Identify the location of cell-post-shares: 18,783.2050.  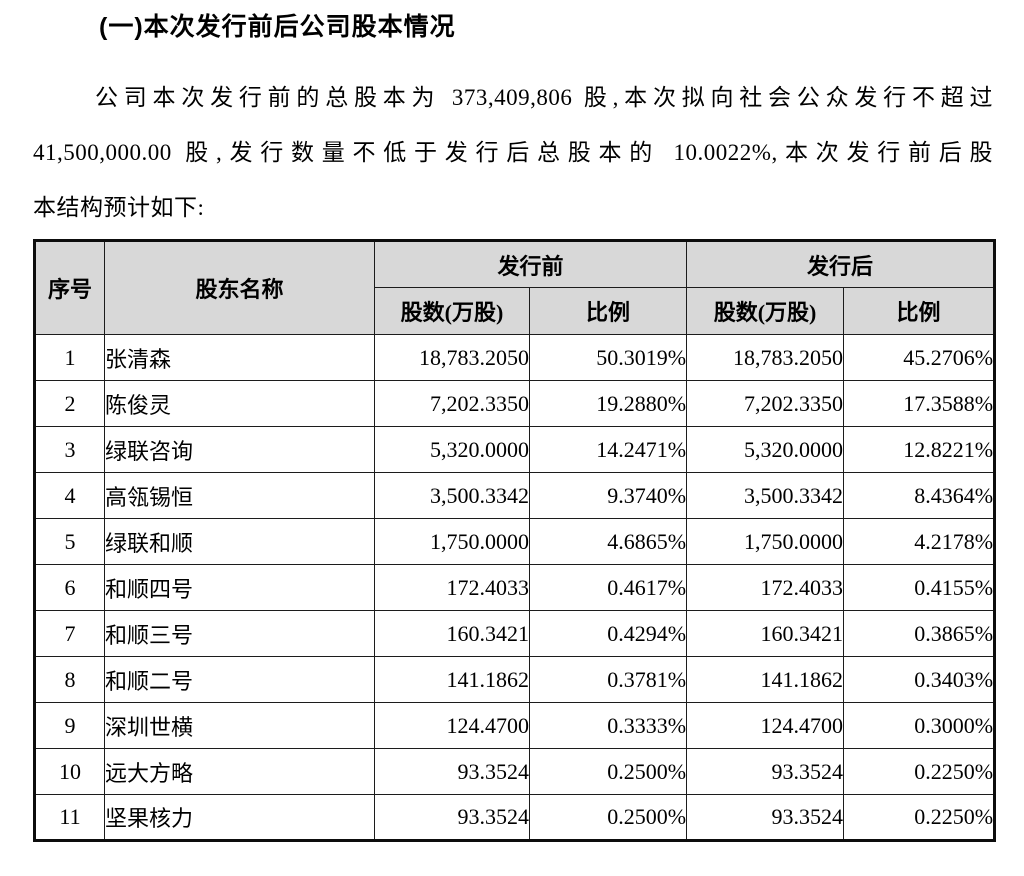
(765, 357).